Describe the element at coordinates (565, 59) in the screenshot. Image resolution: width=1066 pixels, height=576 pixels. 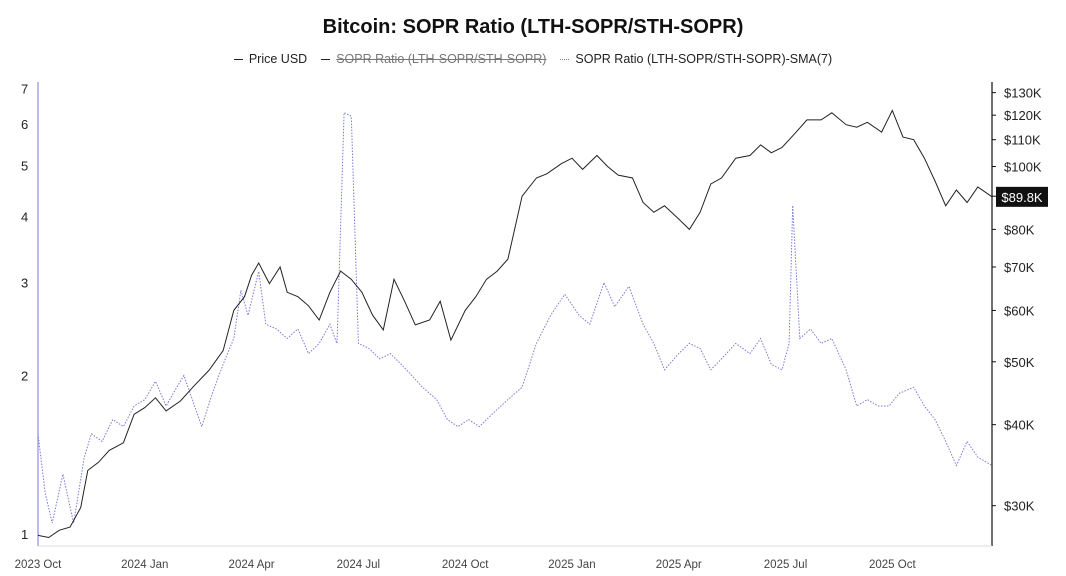
I see `legend-dotted-line-icon` at that location.